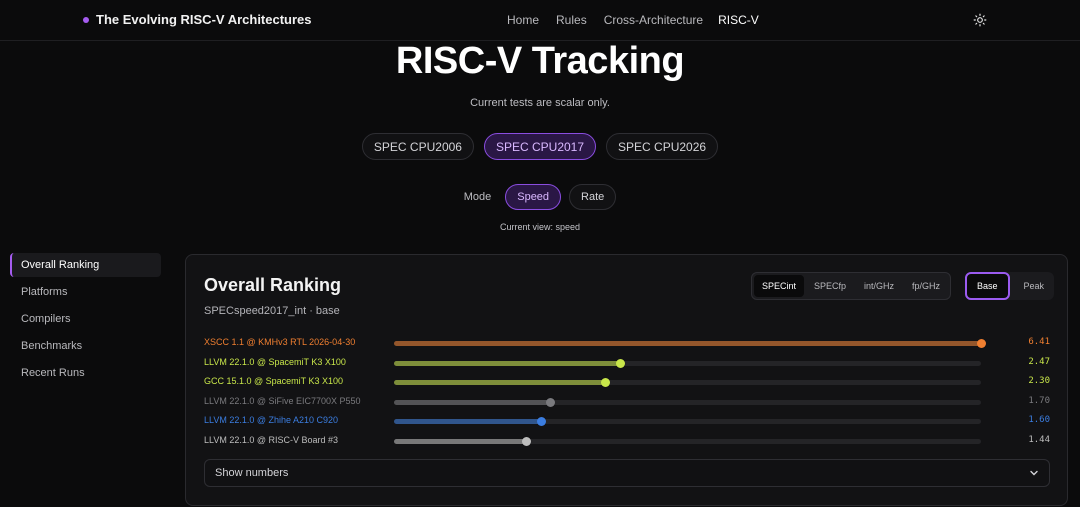 This screenshot has height=507, width=1080. I want to click on ranking-row: LLVM 22.1.0 @ SiFive EIC7700X P550 1.70, so click(627, 404).